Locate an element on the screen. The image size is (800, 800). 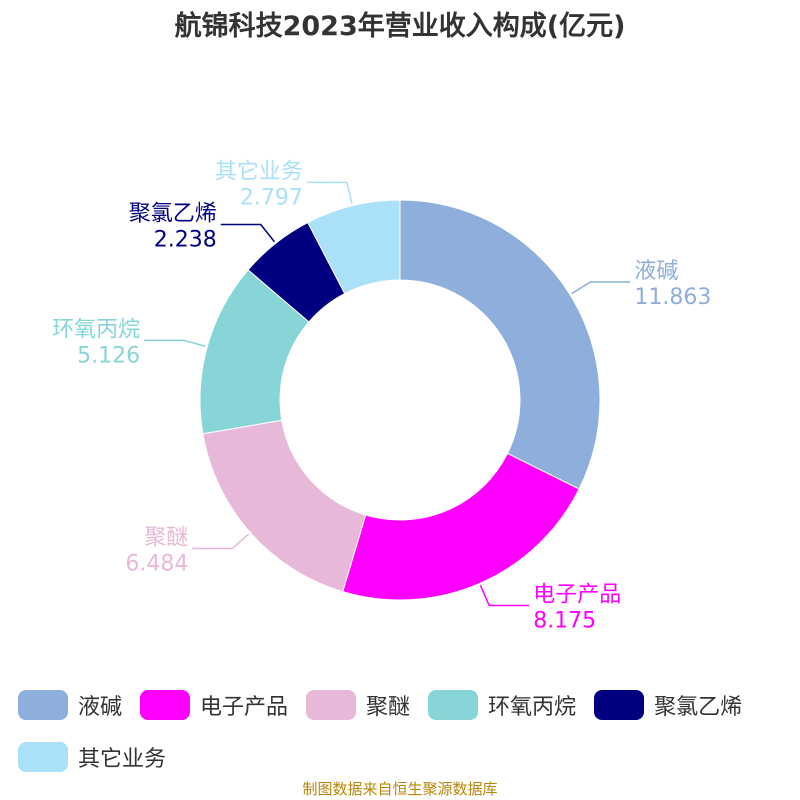
slice-category-label-3: 聚醚 is located at coordinates (166, 538).